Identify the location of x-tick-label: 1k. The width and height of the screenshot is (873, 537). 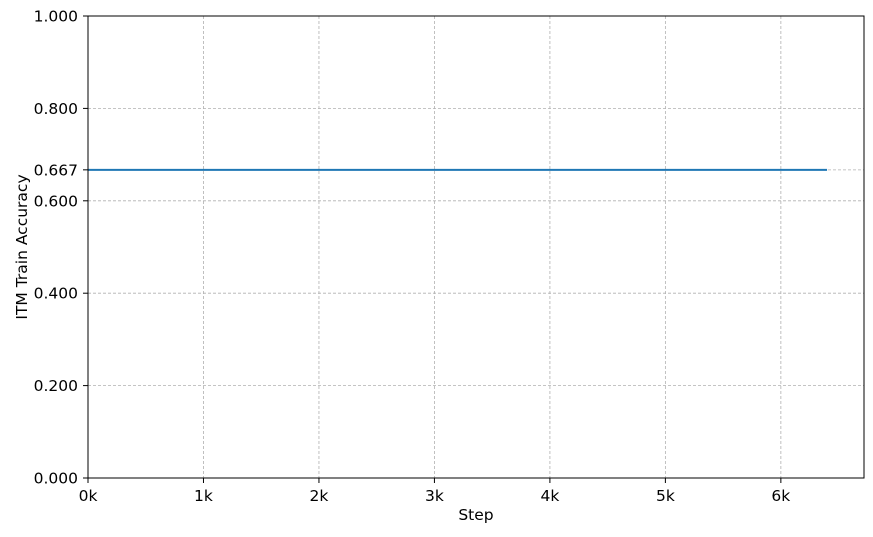
(203, 496).